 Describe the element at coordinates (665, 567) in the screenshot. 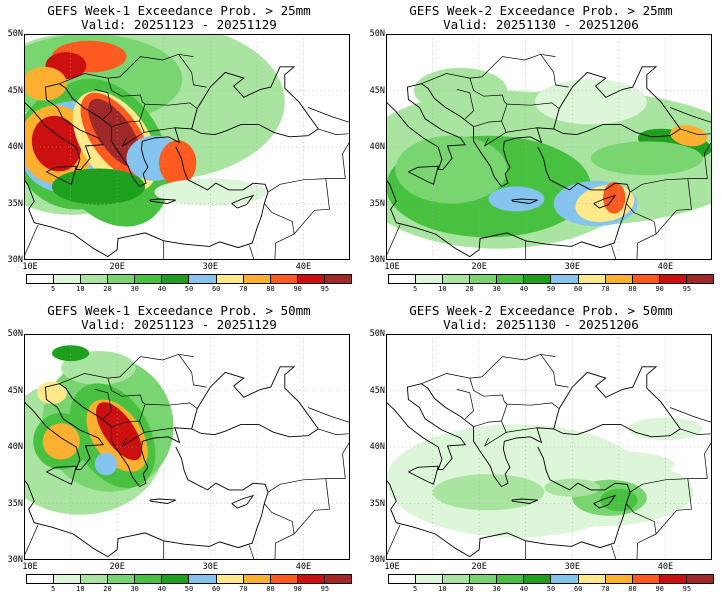

I see `longitude-label: 40E` at that location.